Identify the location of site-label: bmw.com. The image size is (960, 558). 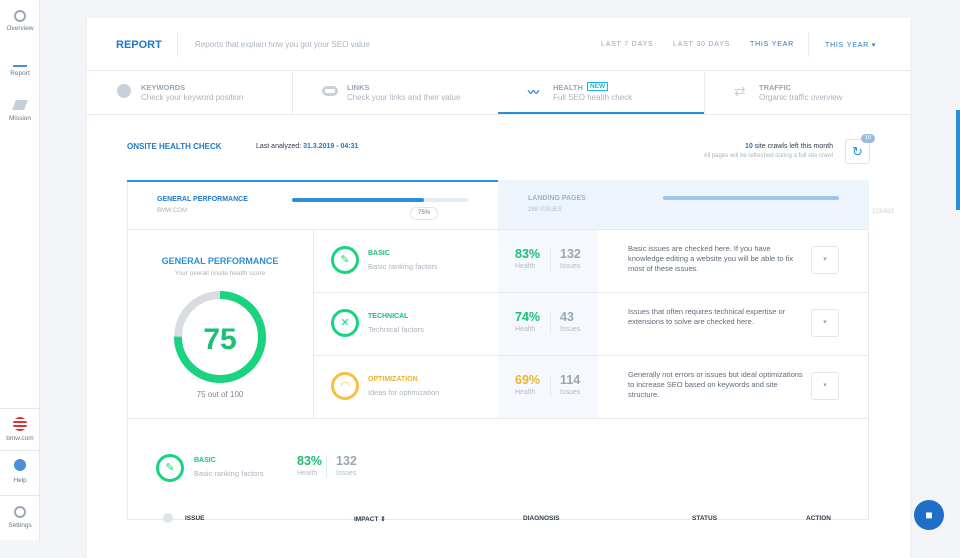
(20, 438).